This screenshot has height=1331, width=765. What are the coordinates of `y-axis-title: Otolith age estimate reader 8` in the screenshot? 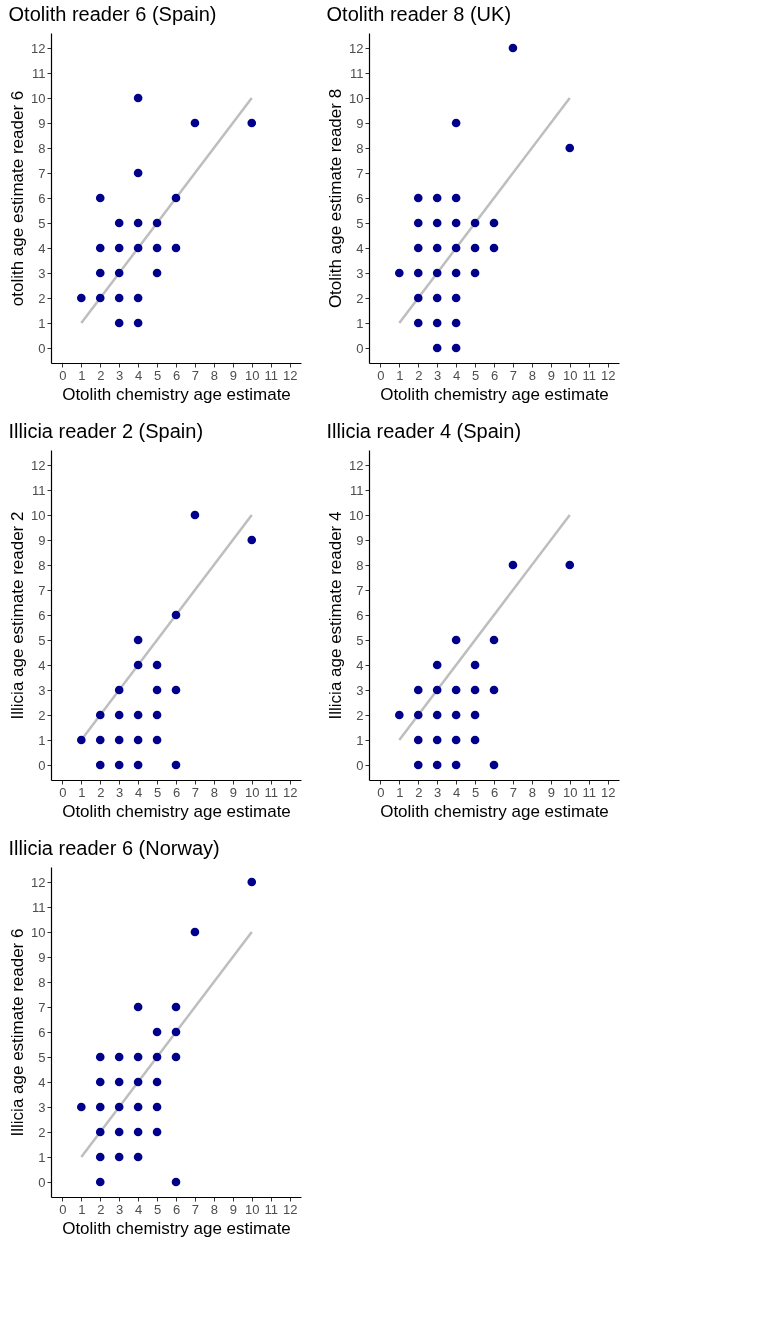 It's located at (336, 198).